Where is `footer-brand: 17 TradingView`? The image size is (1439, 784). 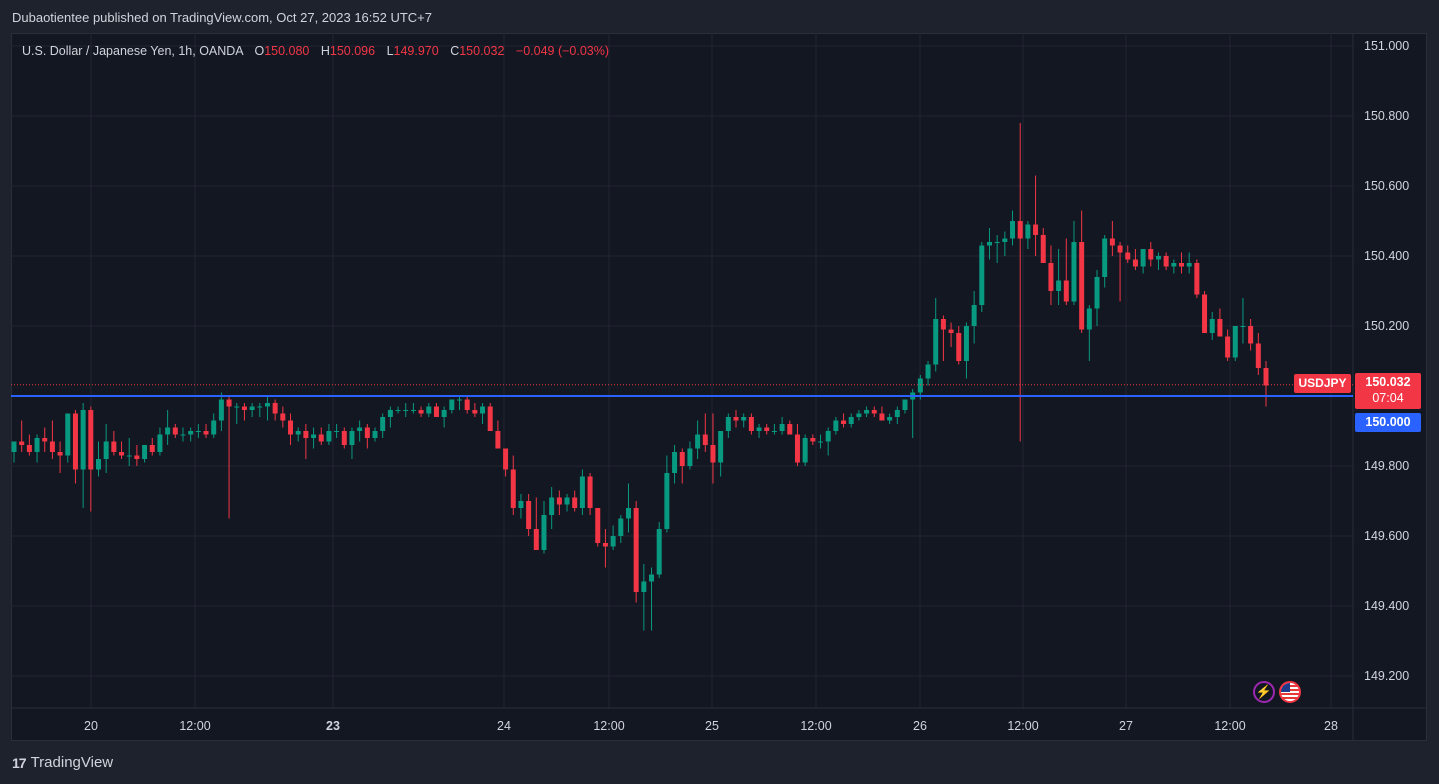
footer-brand: 17 TradingView is located at coordinates (62, 762).